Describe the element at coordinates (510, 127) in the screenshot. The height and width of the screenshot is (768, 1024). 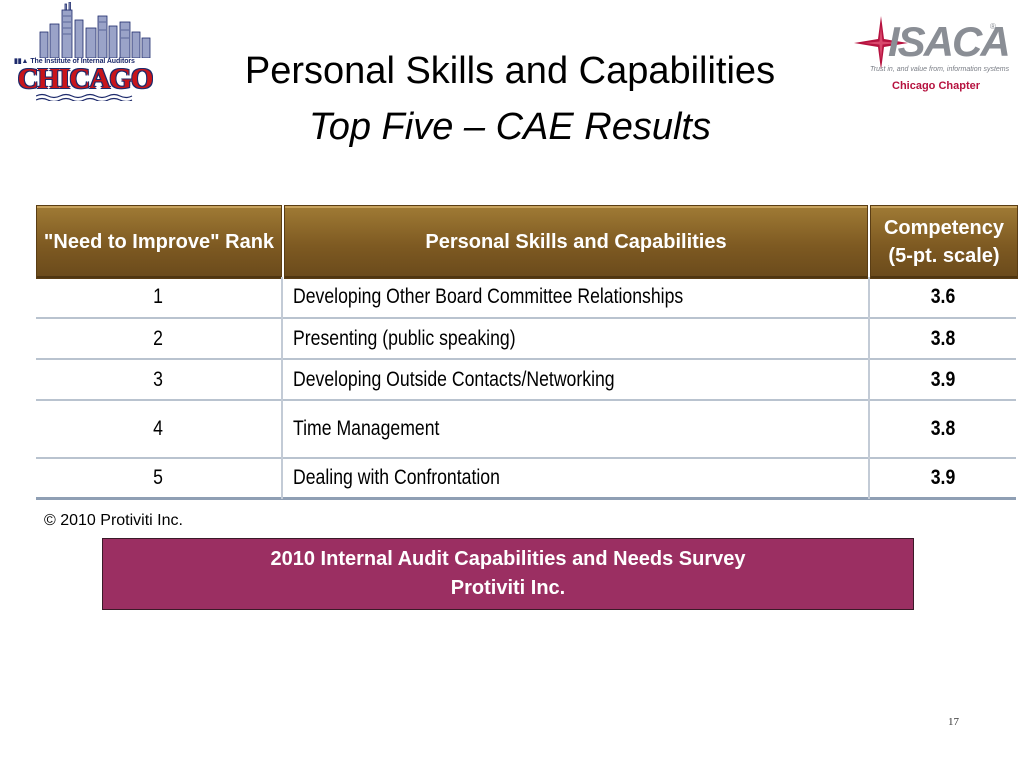
I see `slide-subtitle: Top Five – CAE Results` at that location.